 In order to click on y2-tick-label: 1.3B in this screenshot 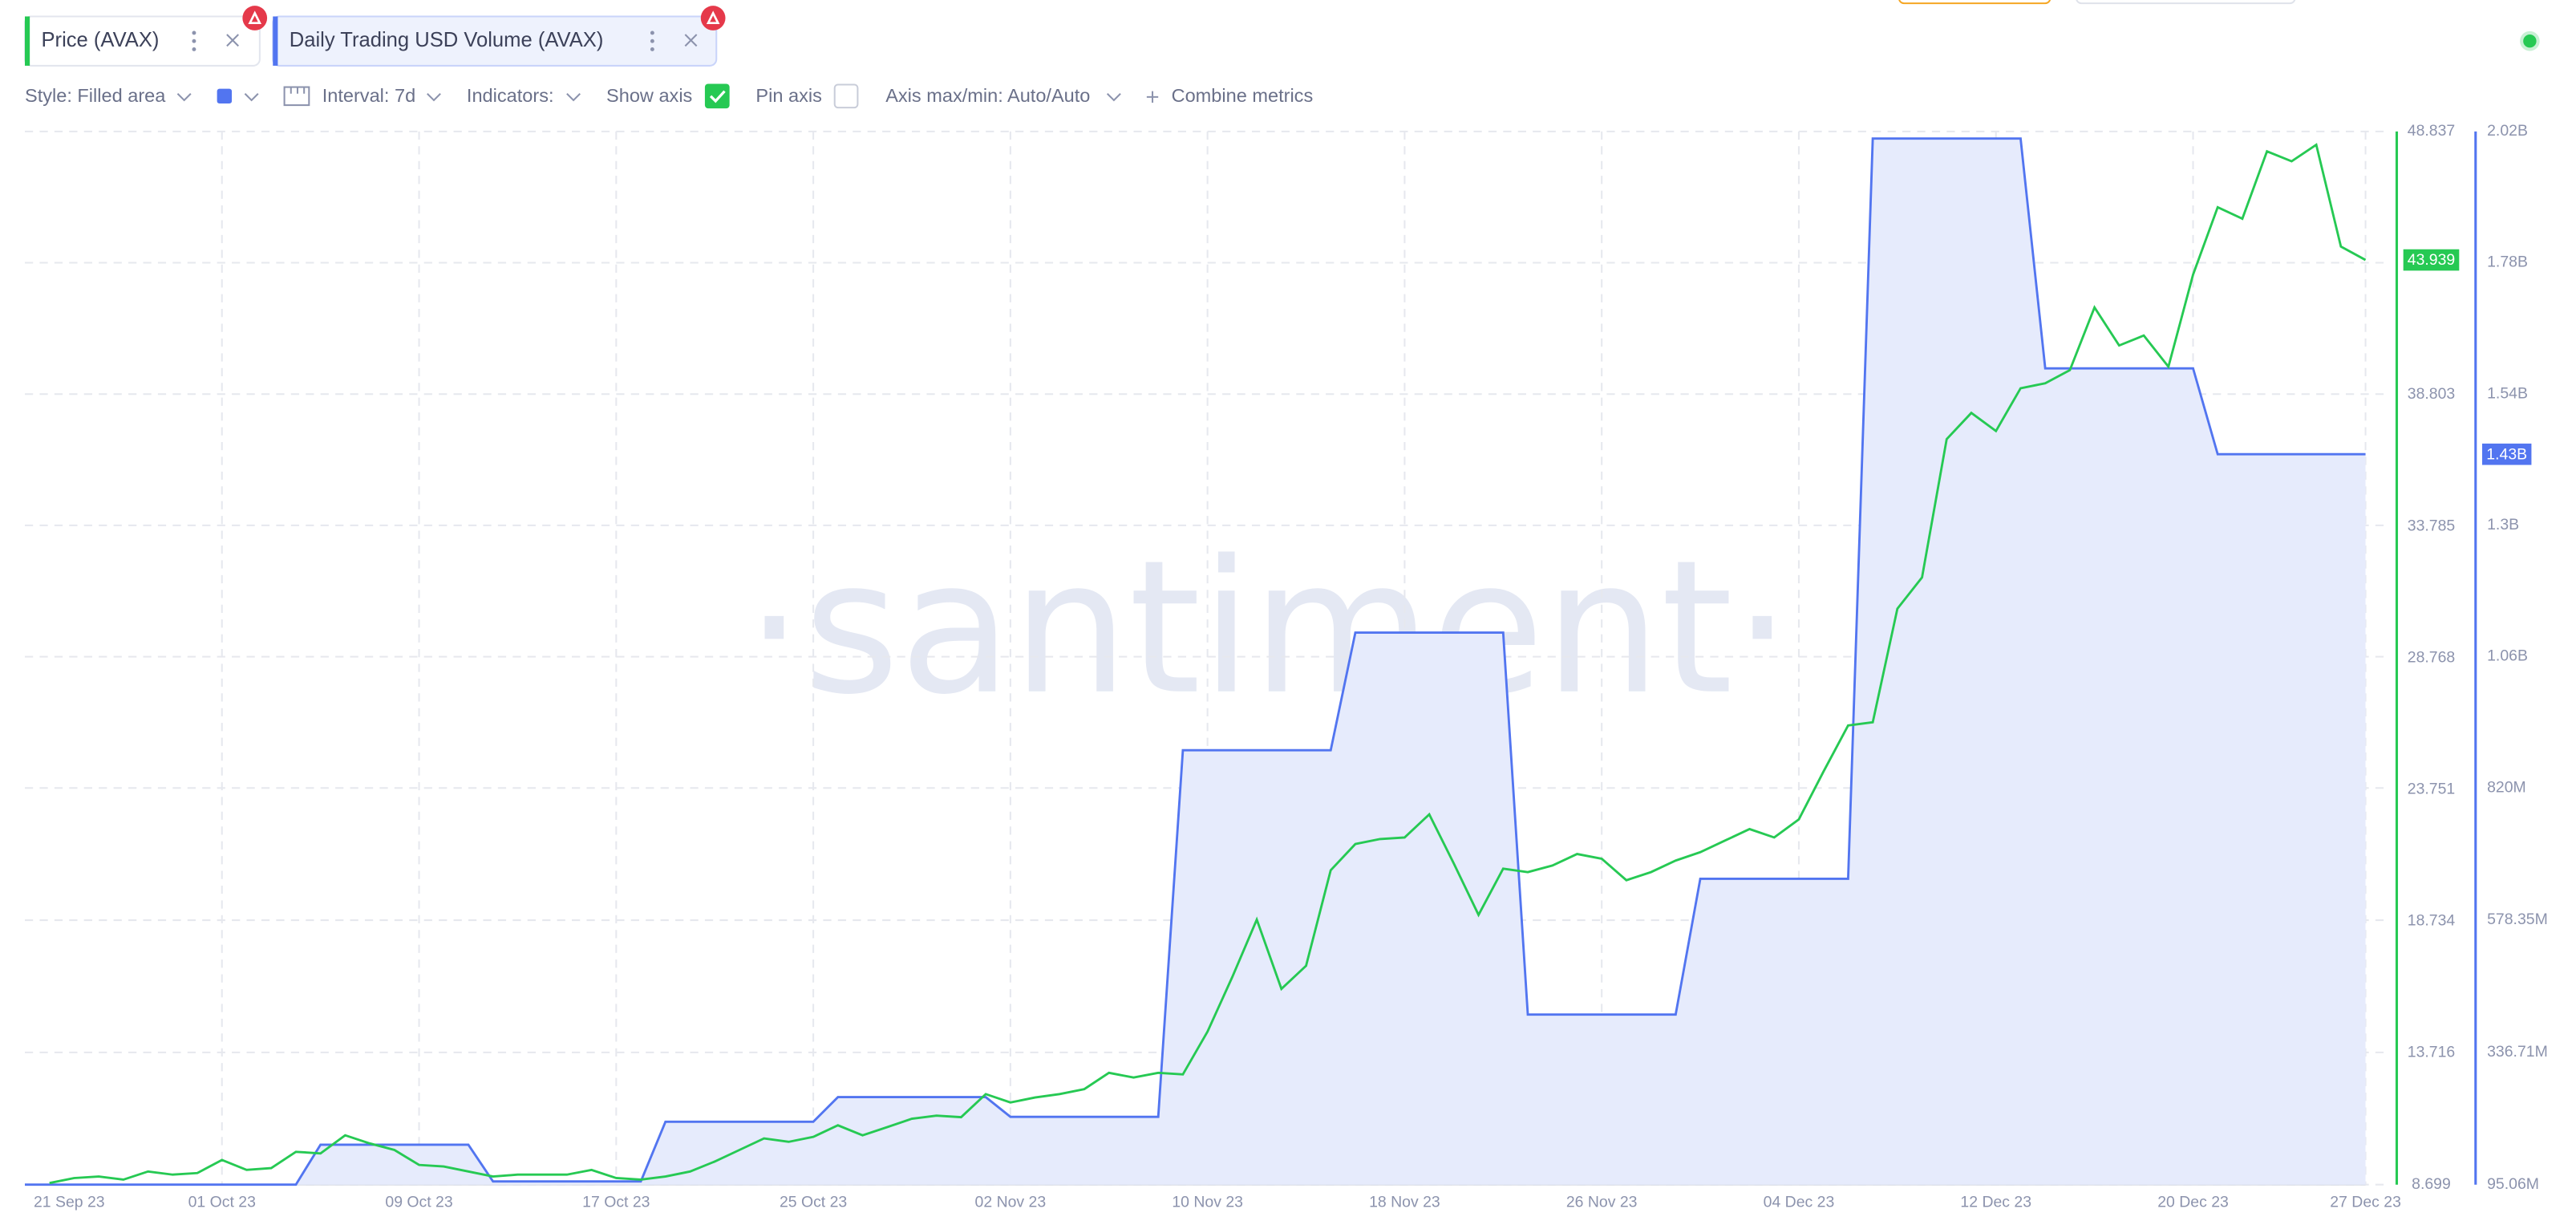, I will do `click(2503, 525)`.